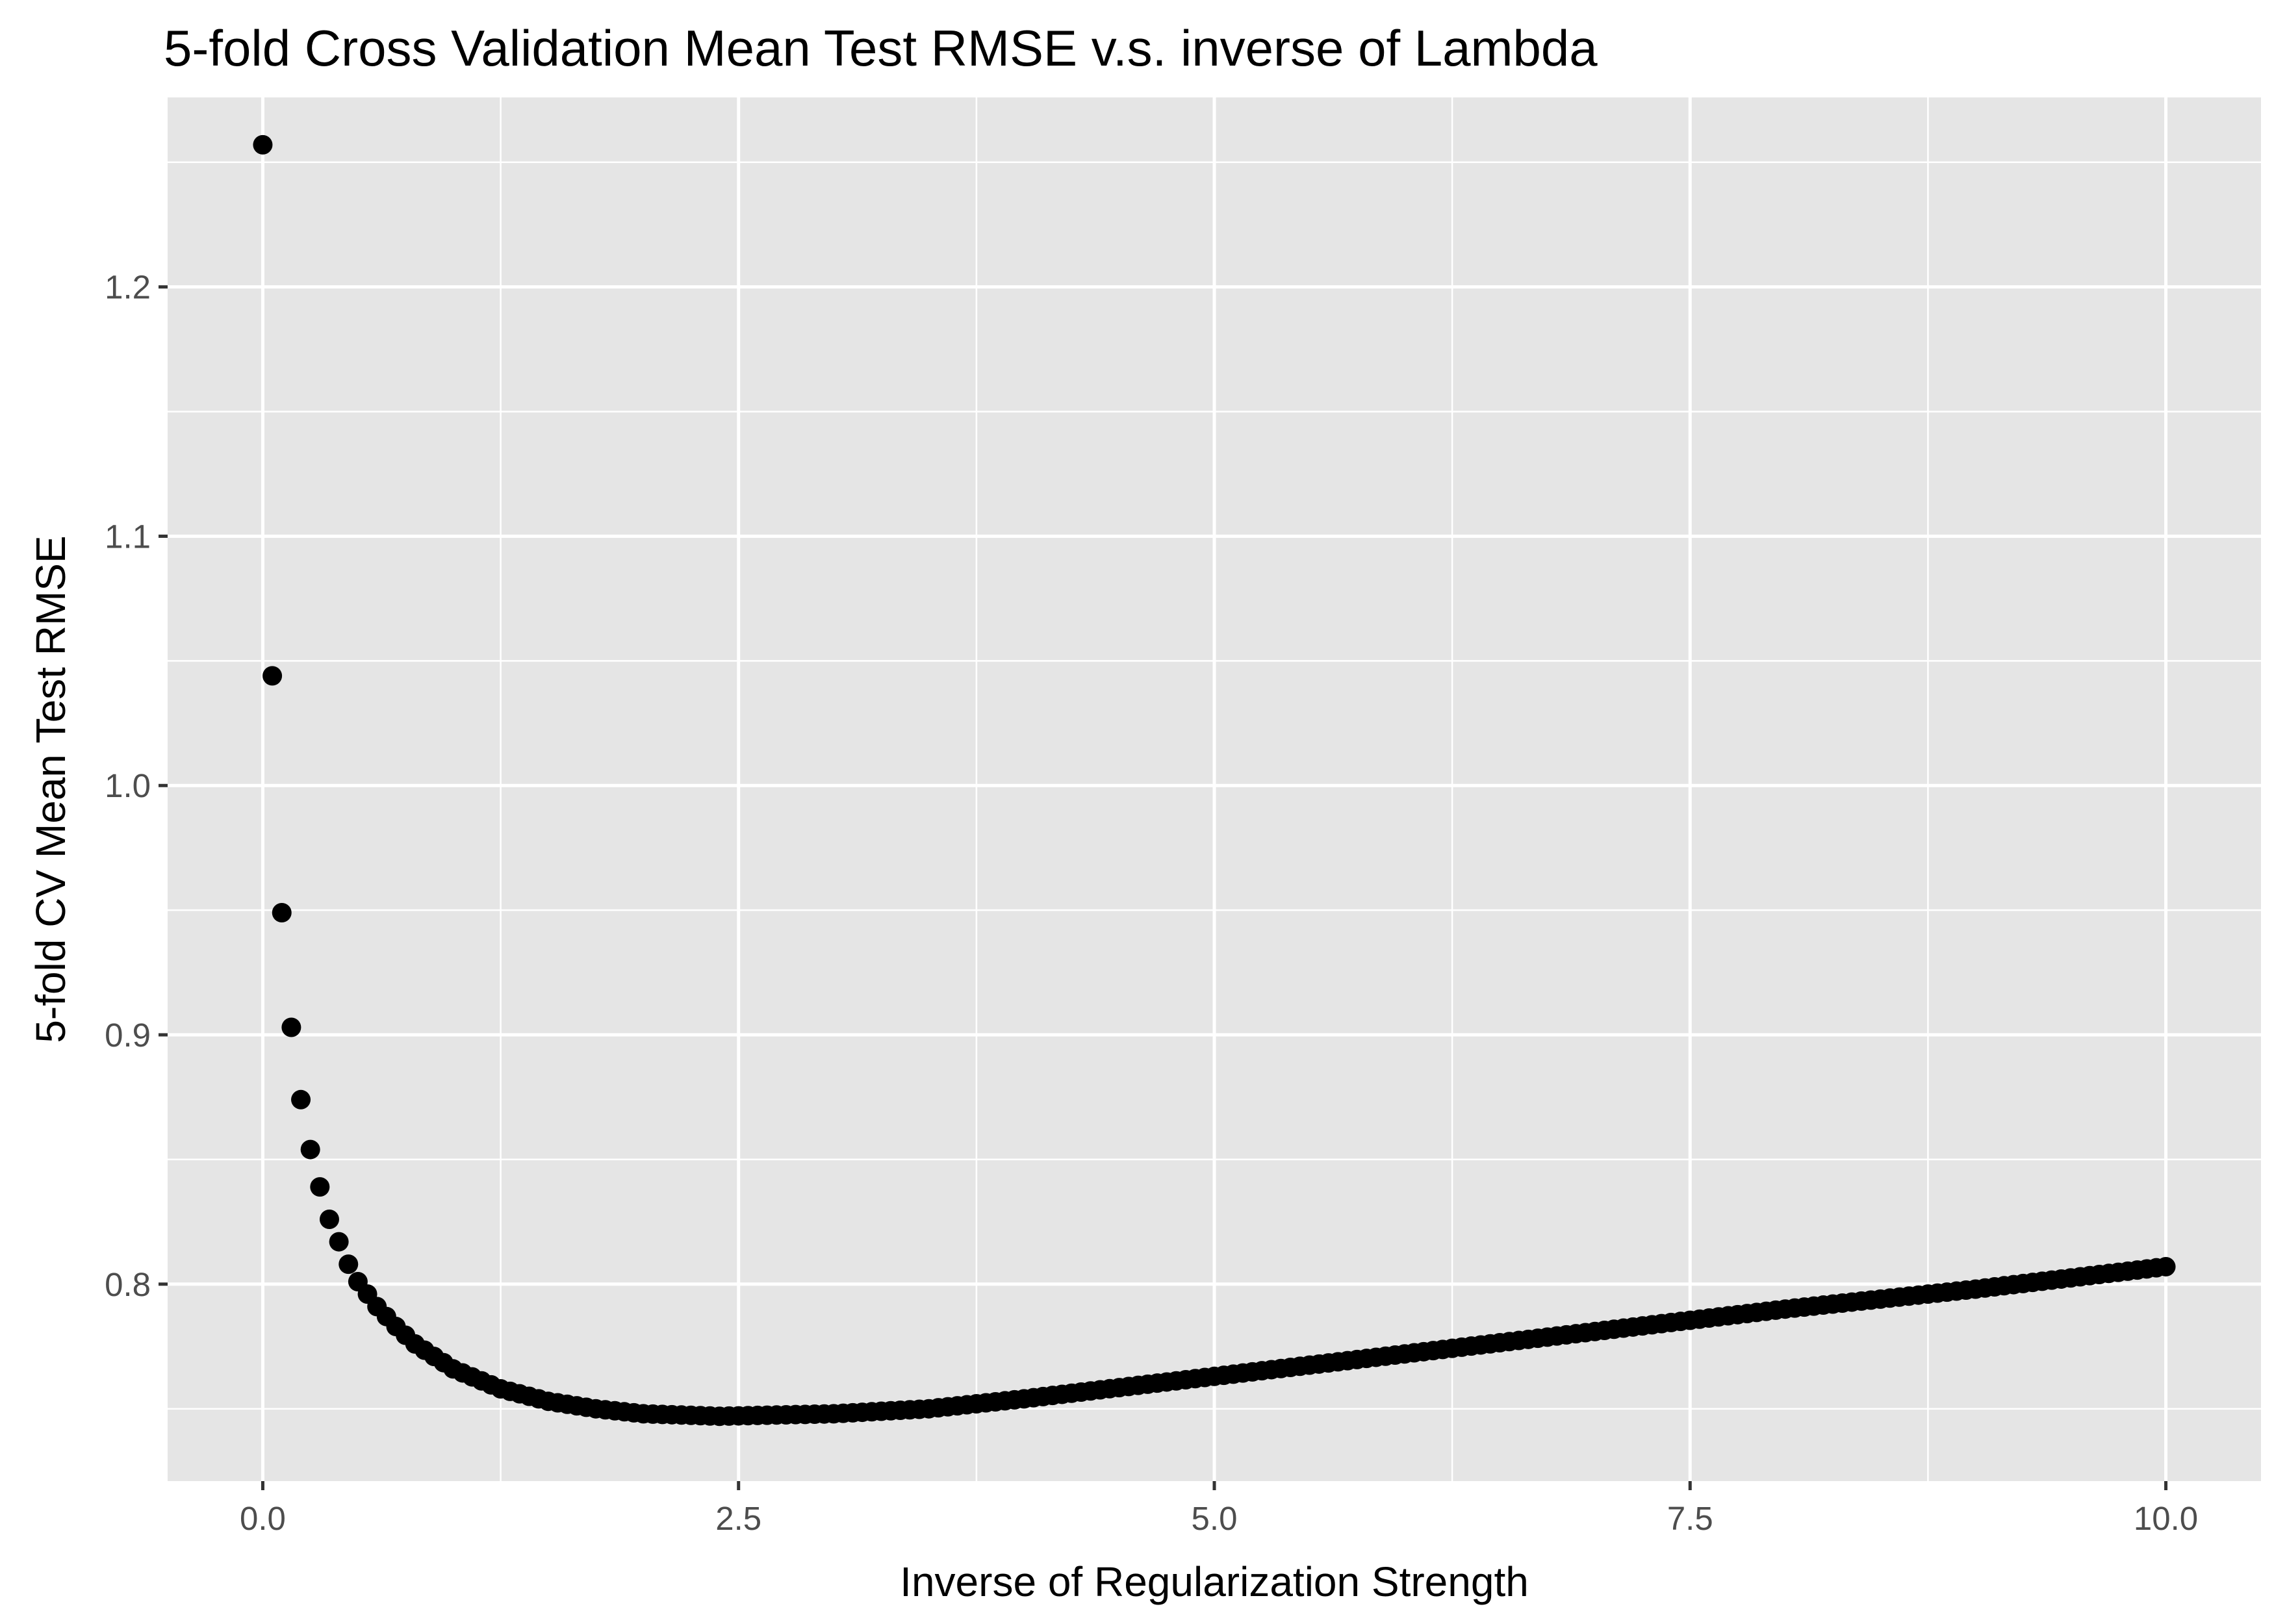  Describe the element at coordinates (263, 1518) in the screenshot. I see `x-tick-label: 0.0` at that location.